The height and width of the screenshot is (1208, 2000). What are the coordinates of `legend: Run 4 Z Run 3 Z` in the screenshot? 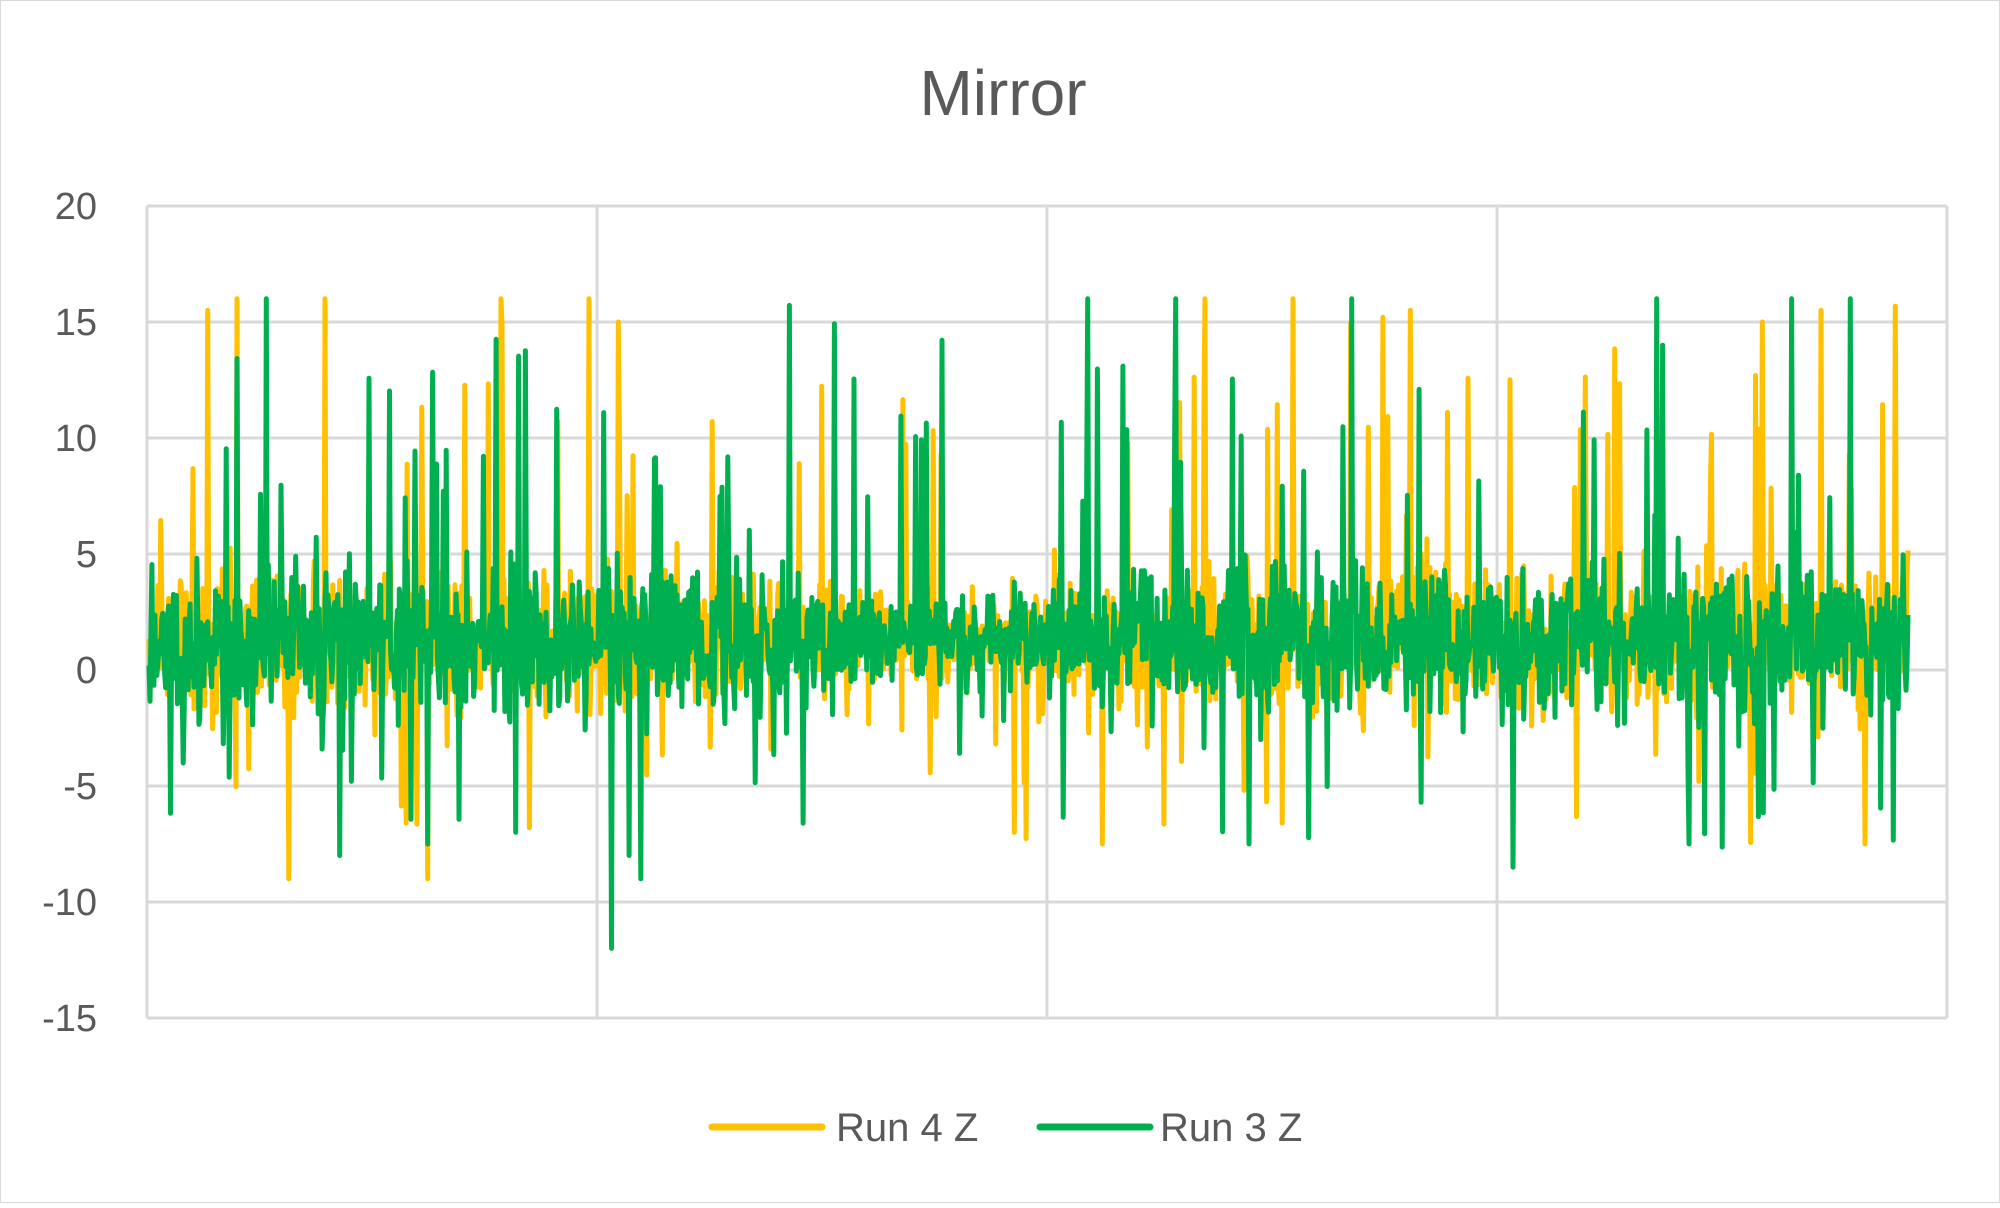 It's located at (1005, 1128).